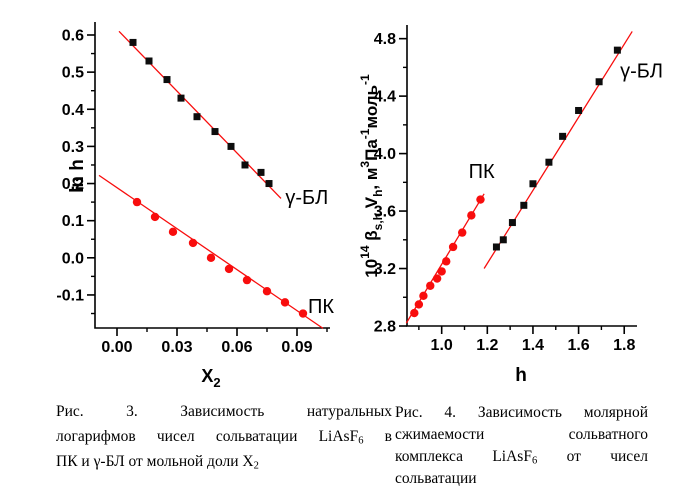 The height and width of the screenshot is (490, 689). Describe the element at coordinates (385, 97) in the screenshot. I see `y-tick-label: 4.4` at that location.